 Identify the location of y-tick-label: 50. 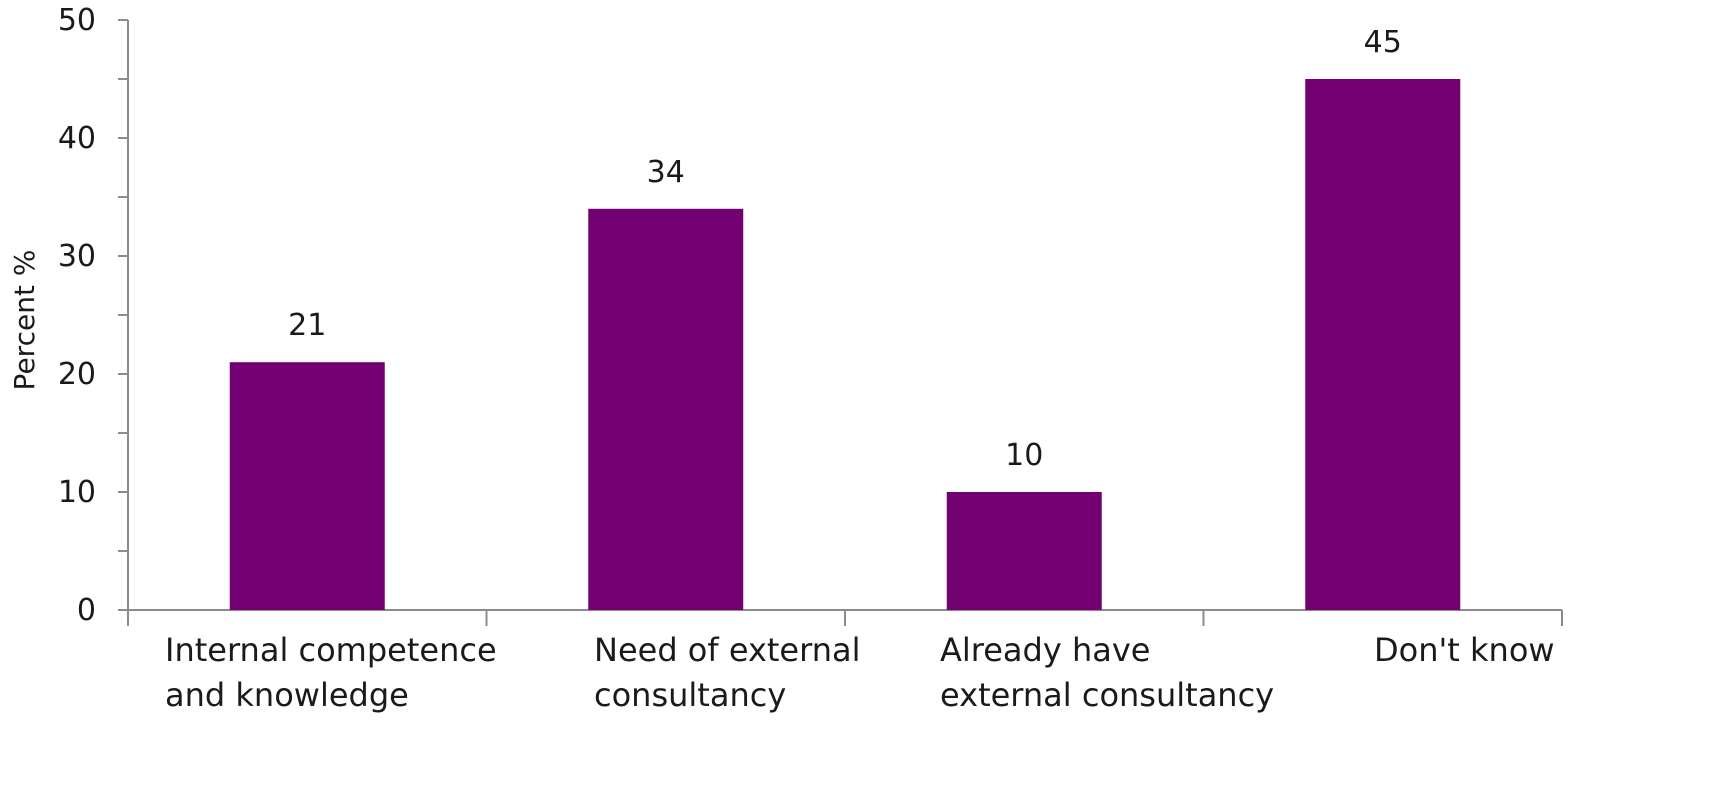
(77, 20).